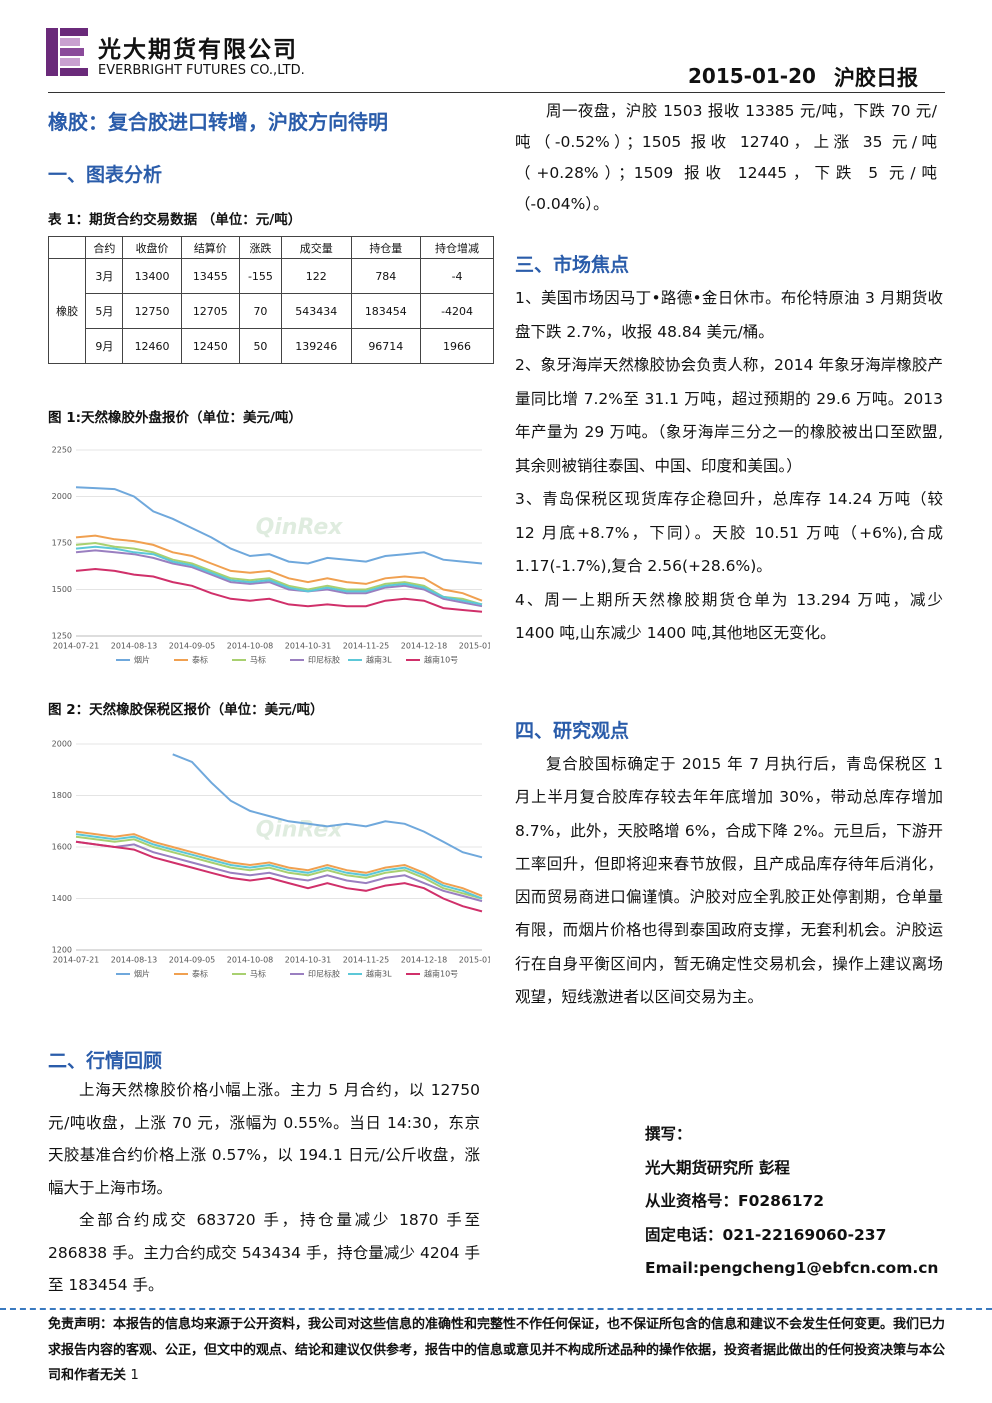  What do you see at coordinates (210, 276) in the screenshot?
I see `cell: 13455` at bounding box center [210, 276].